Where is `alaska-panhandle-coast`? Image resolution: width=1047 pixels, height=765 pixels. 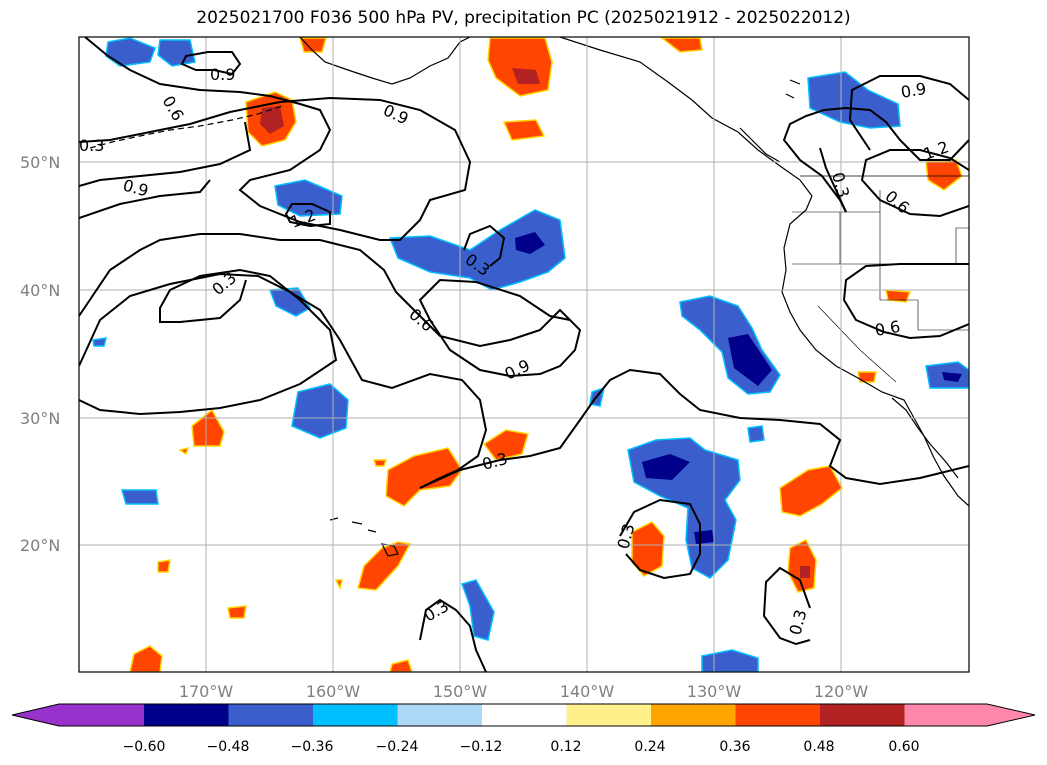 alaska-panhandle-coast is located at coordinates (686, 117).